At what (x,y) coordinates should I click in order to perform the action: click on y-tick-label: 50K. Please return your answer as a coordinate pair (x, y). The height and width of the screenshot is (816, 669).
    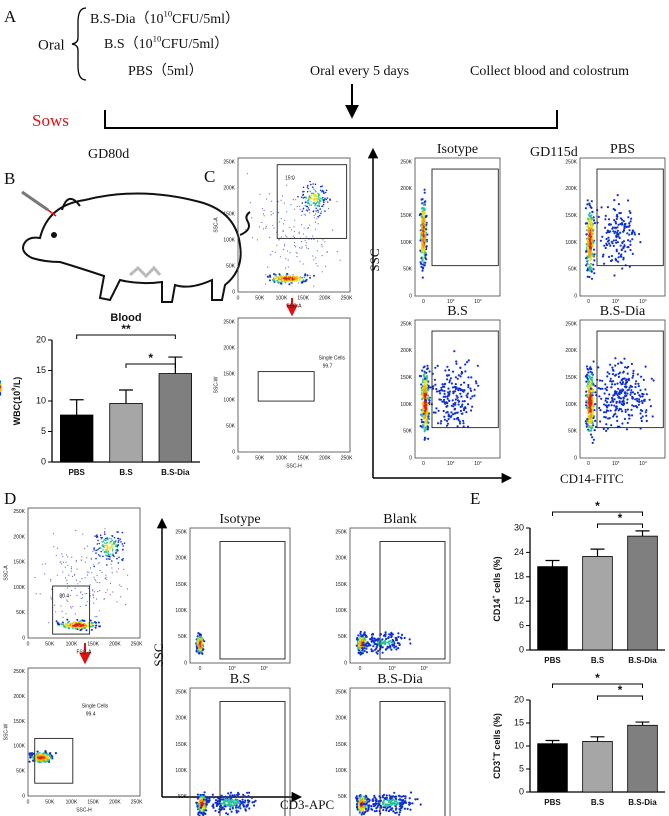
    Looking at the image, I should click on (408, 432).